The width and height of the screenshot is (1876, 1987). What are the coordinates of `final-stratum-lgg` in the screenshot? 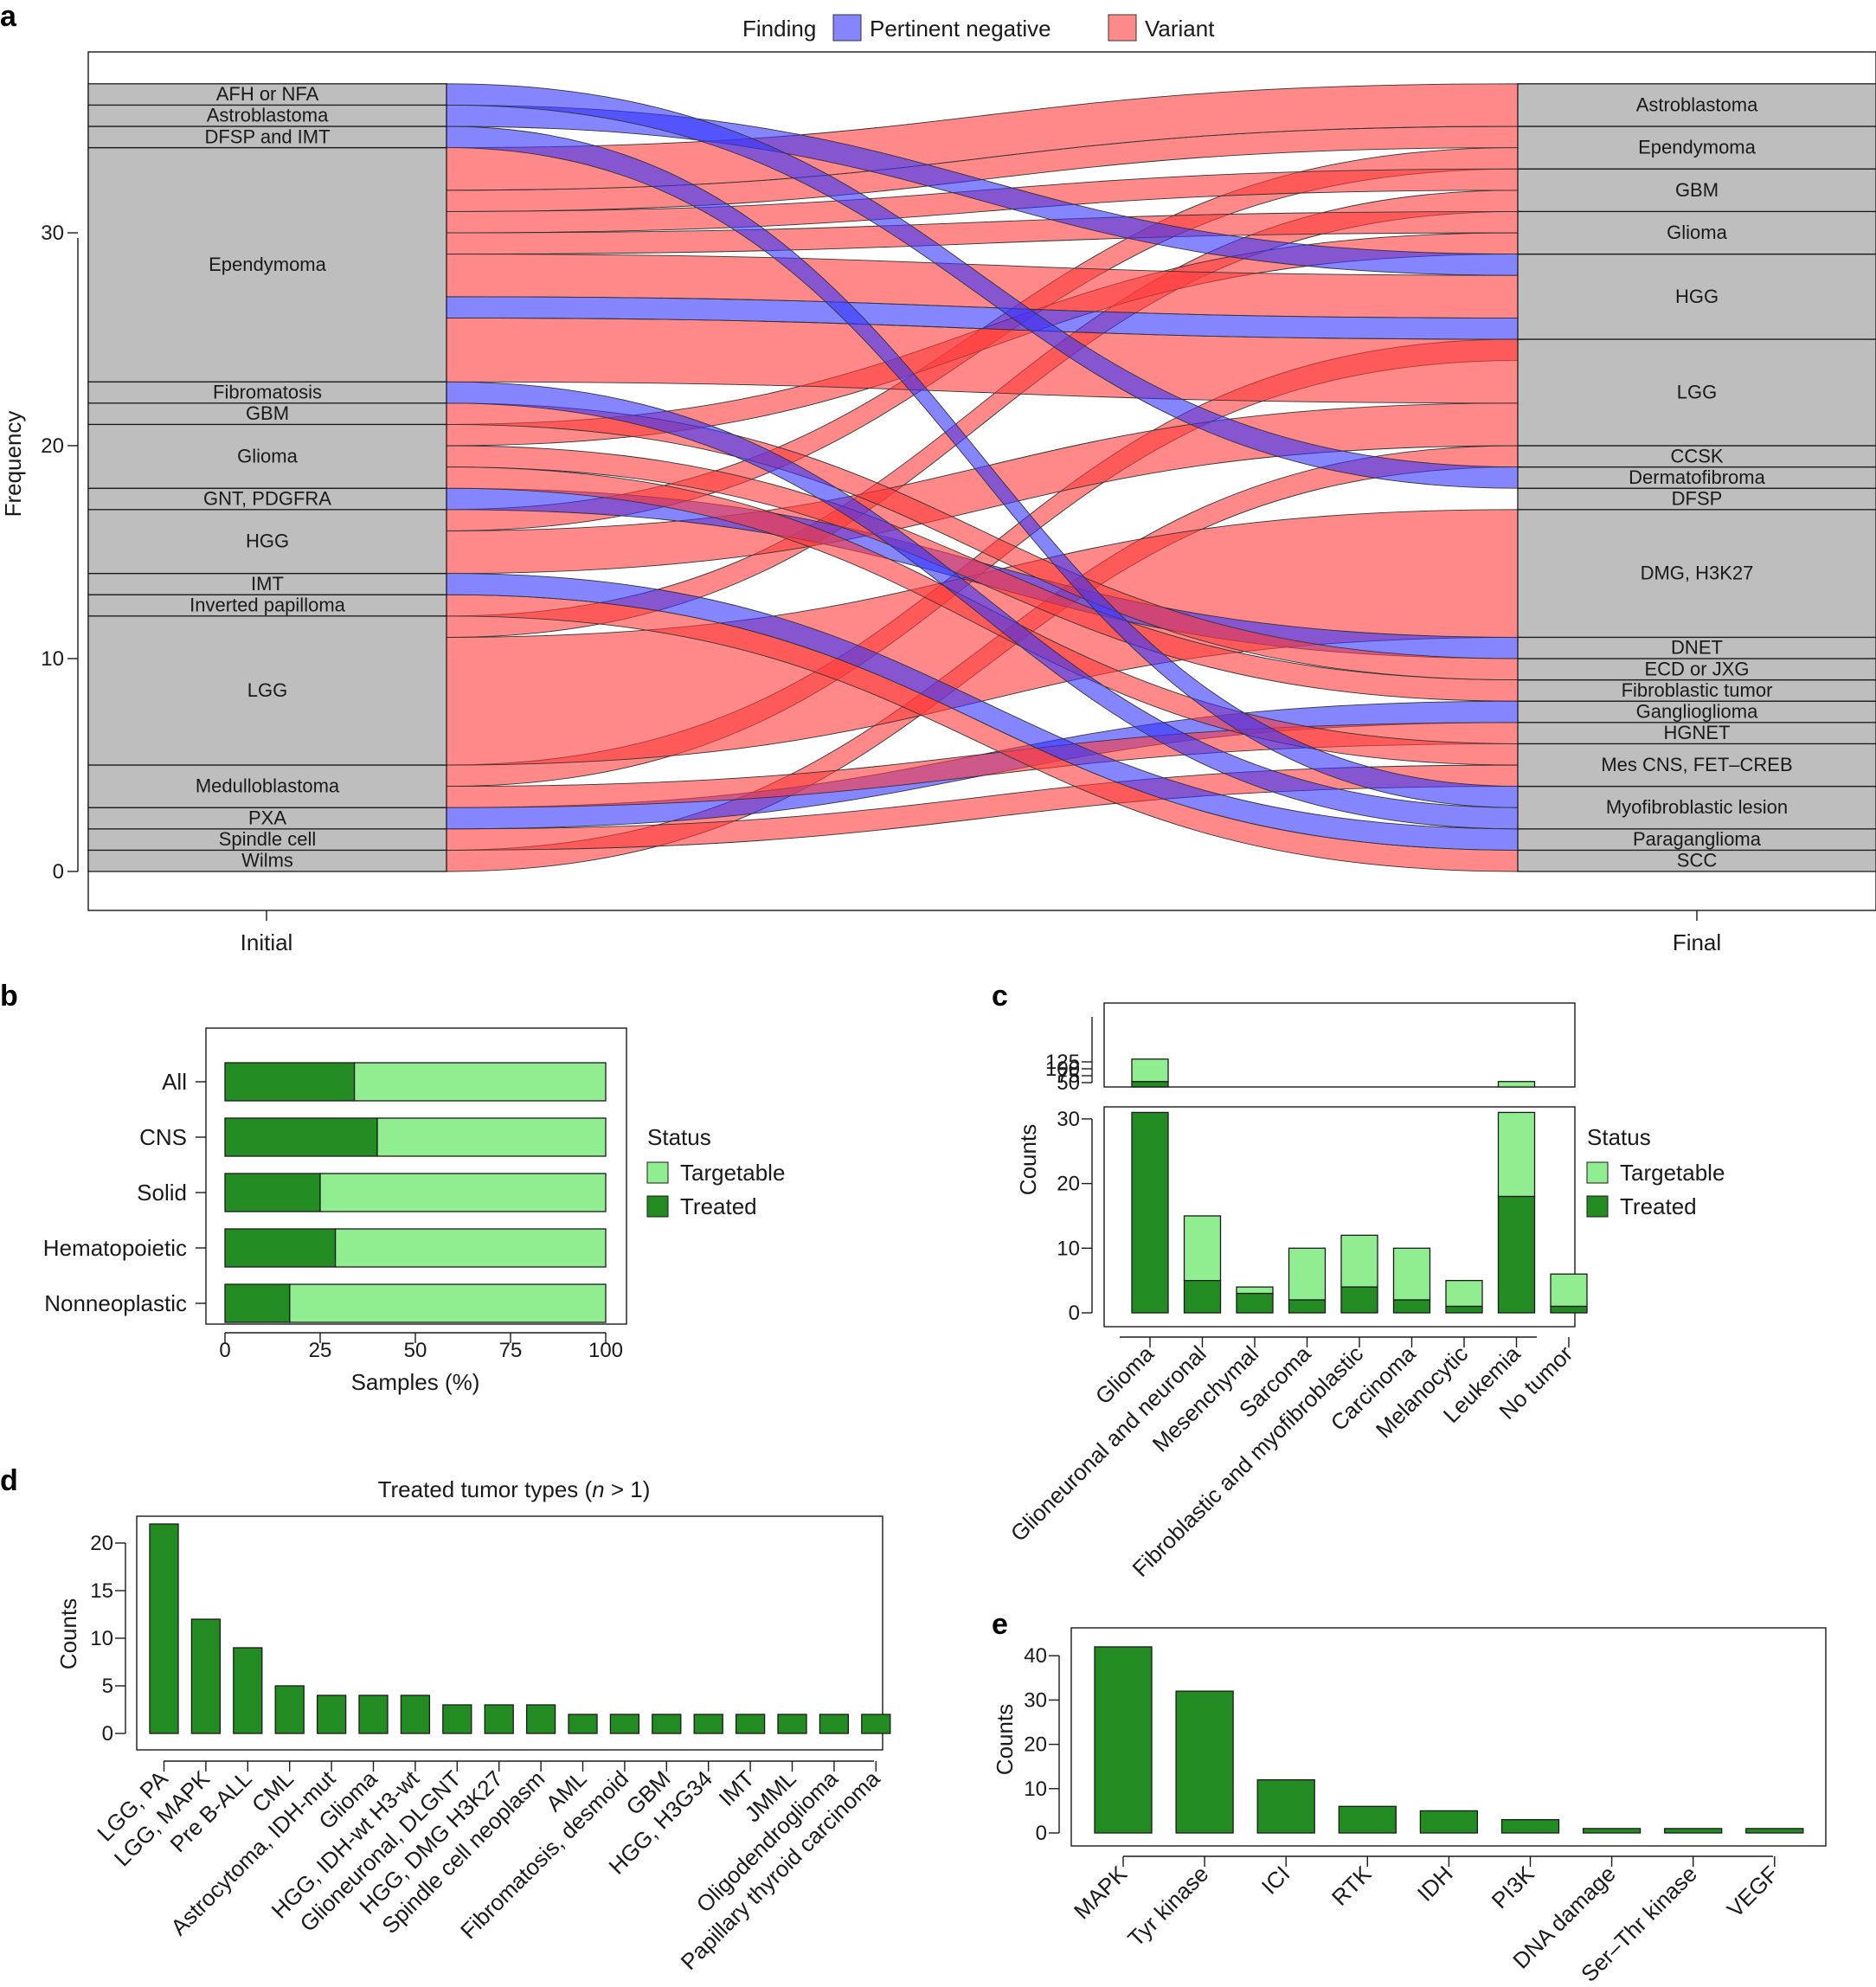 It's located at (1696, 392).